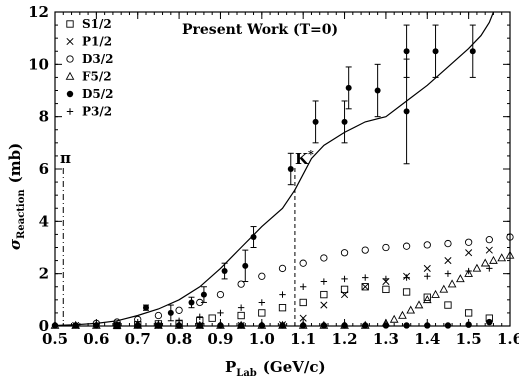  I want to click on y-axis-label-units: (mb), so click(15, 163).